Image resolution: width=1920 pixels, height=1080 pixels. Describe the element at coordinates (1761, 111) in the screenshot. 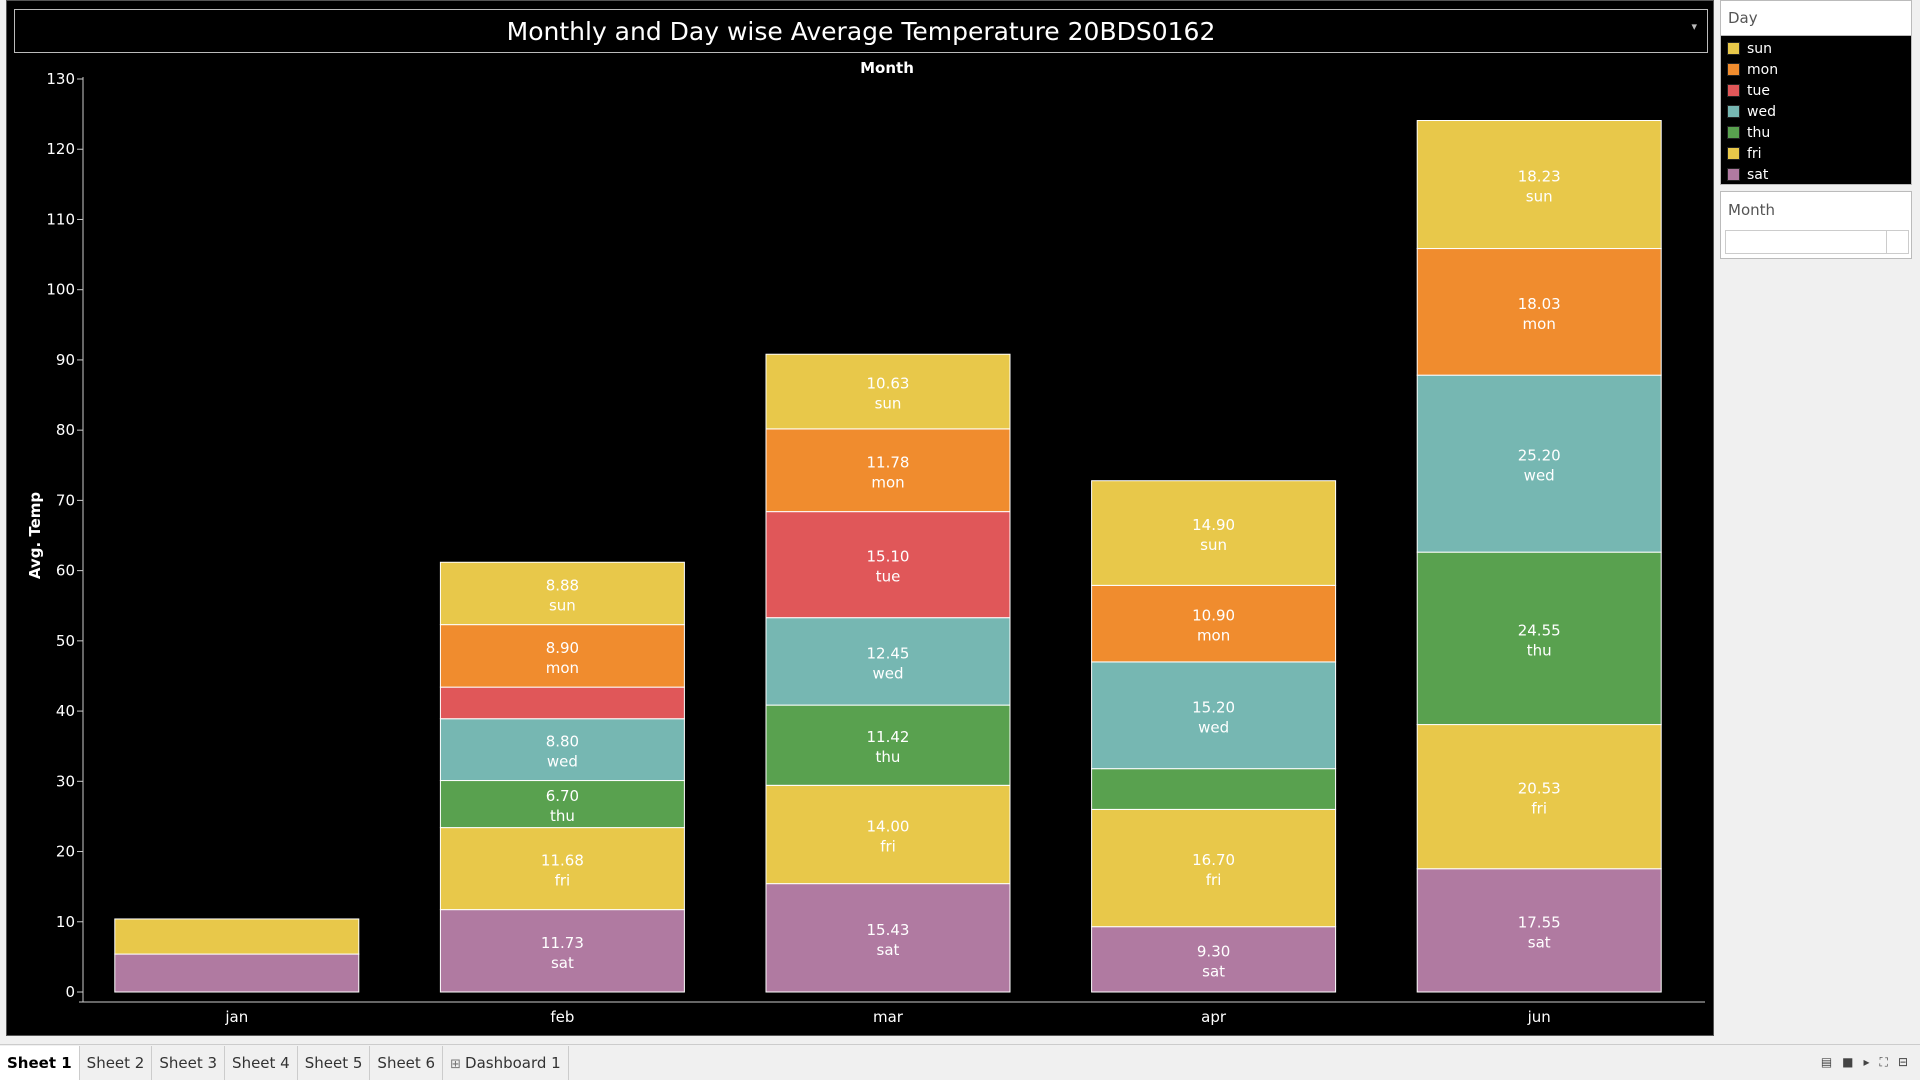

I see `legend-label: wed` at that location.